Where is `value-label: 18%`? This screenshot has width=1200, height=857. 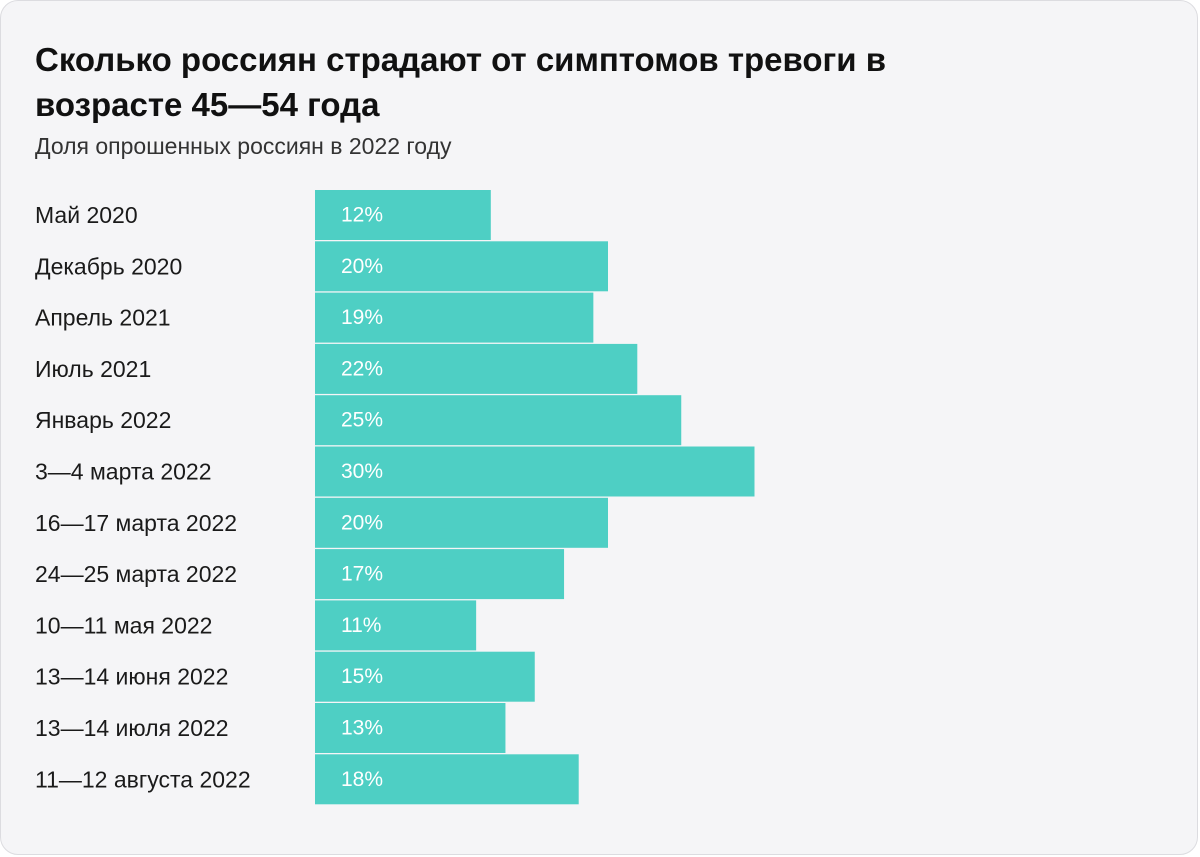
value-label: 18% is located at coordinates (362, 779).